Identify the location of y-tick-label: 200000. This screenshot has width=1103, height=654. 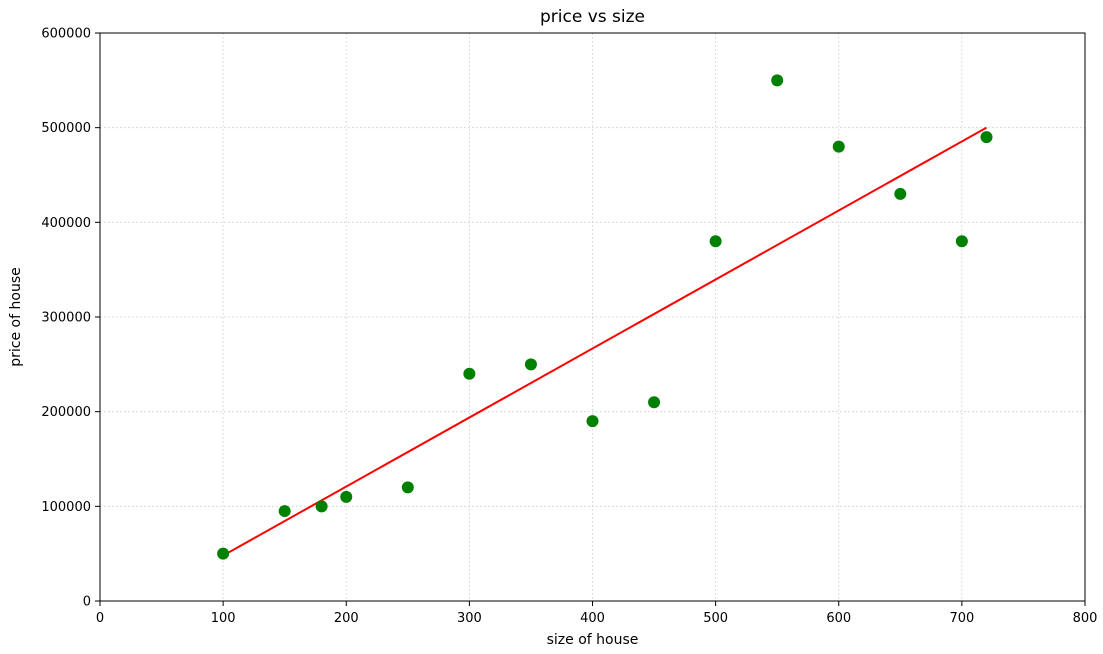
(66, 412).